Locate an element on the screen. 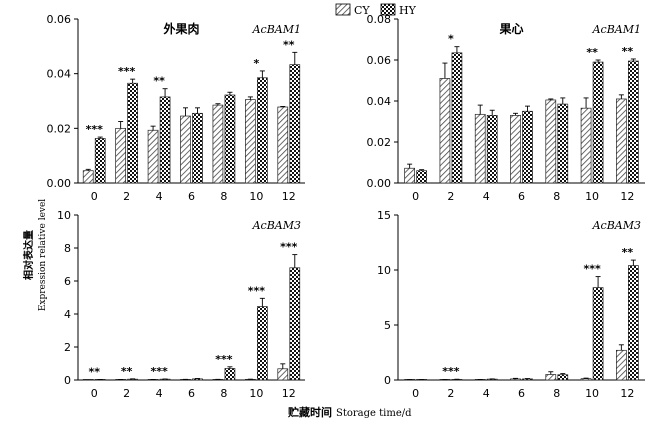 This screenshot has width=658, height=424. legend-swatch-cy is located at coordinates (343, 9).